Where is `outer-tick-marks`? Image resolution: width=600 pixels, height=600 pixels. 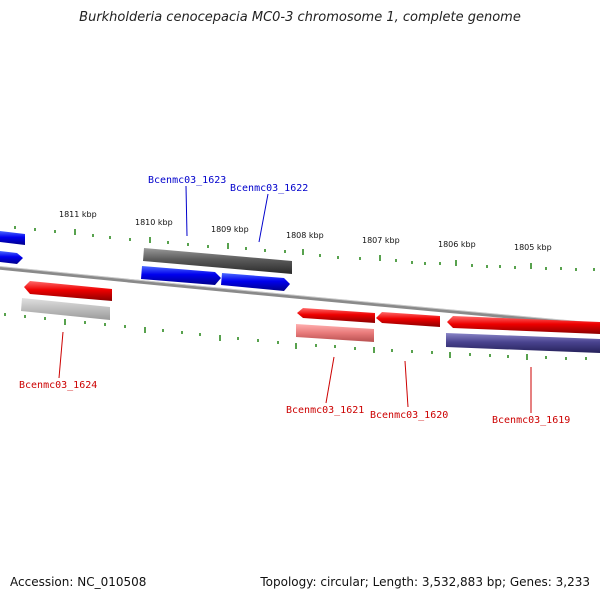 outer-tick-marks is located at coordinates (304, 248).